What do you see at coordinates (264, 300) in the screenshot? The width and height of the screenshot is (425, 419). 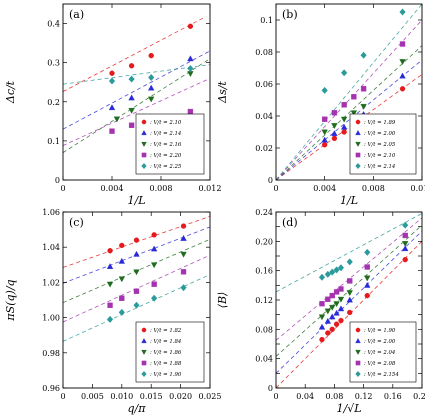 I see `y-tick-label: 0.12` at bounding box center [264, 300].